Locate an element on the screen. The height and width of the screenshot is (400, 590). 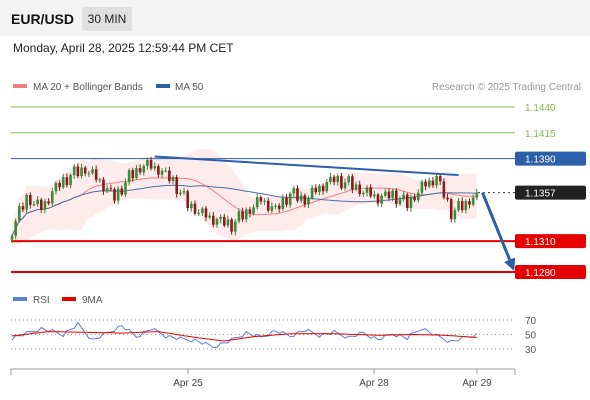
rsi-tick-50: 50 is located at coordinates (531, 336).